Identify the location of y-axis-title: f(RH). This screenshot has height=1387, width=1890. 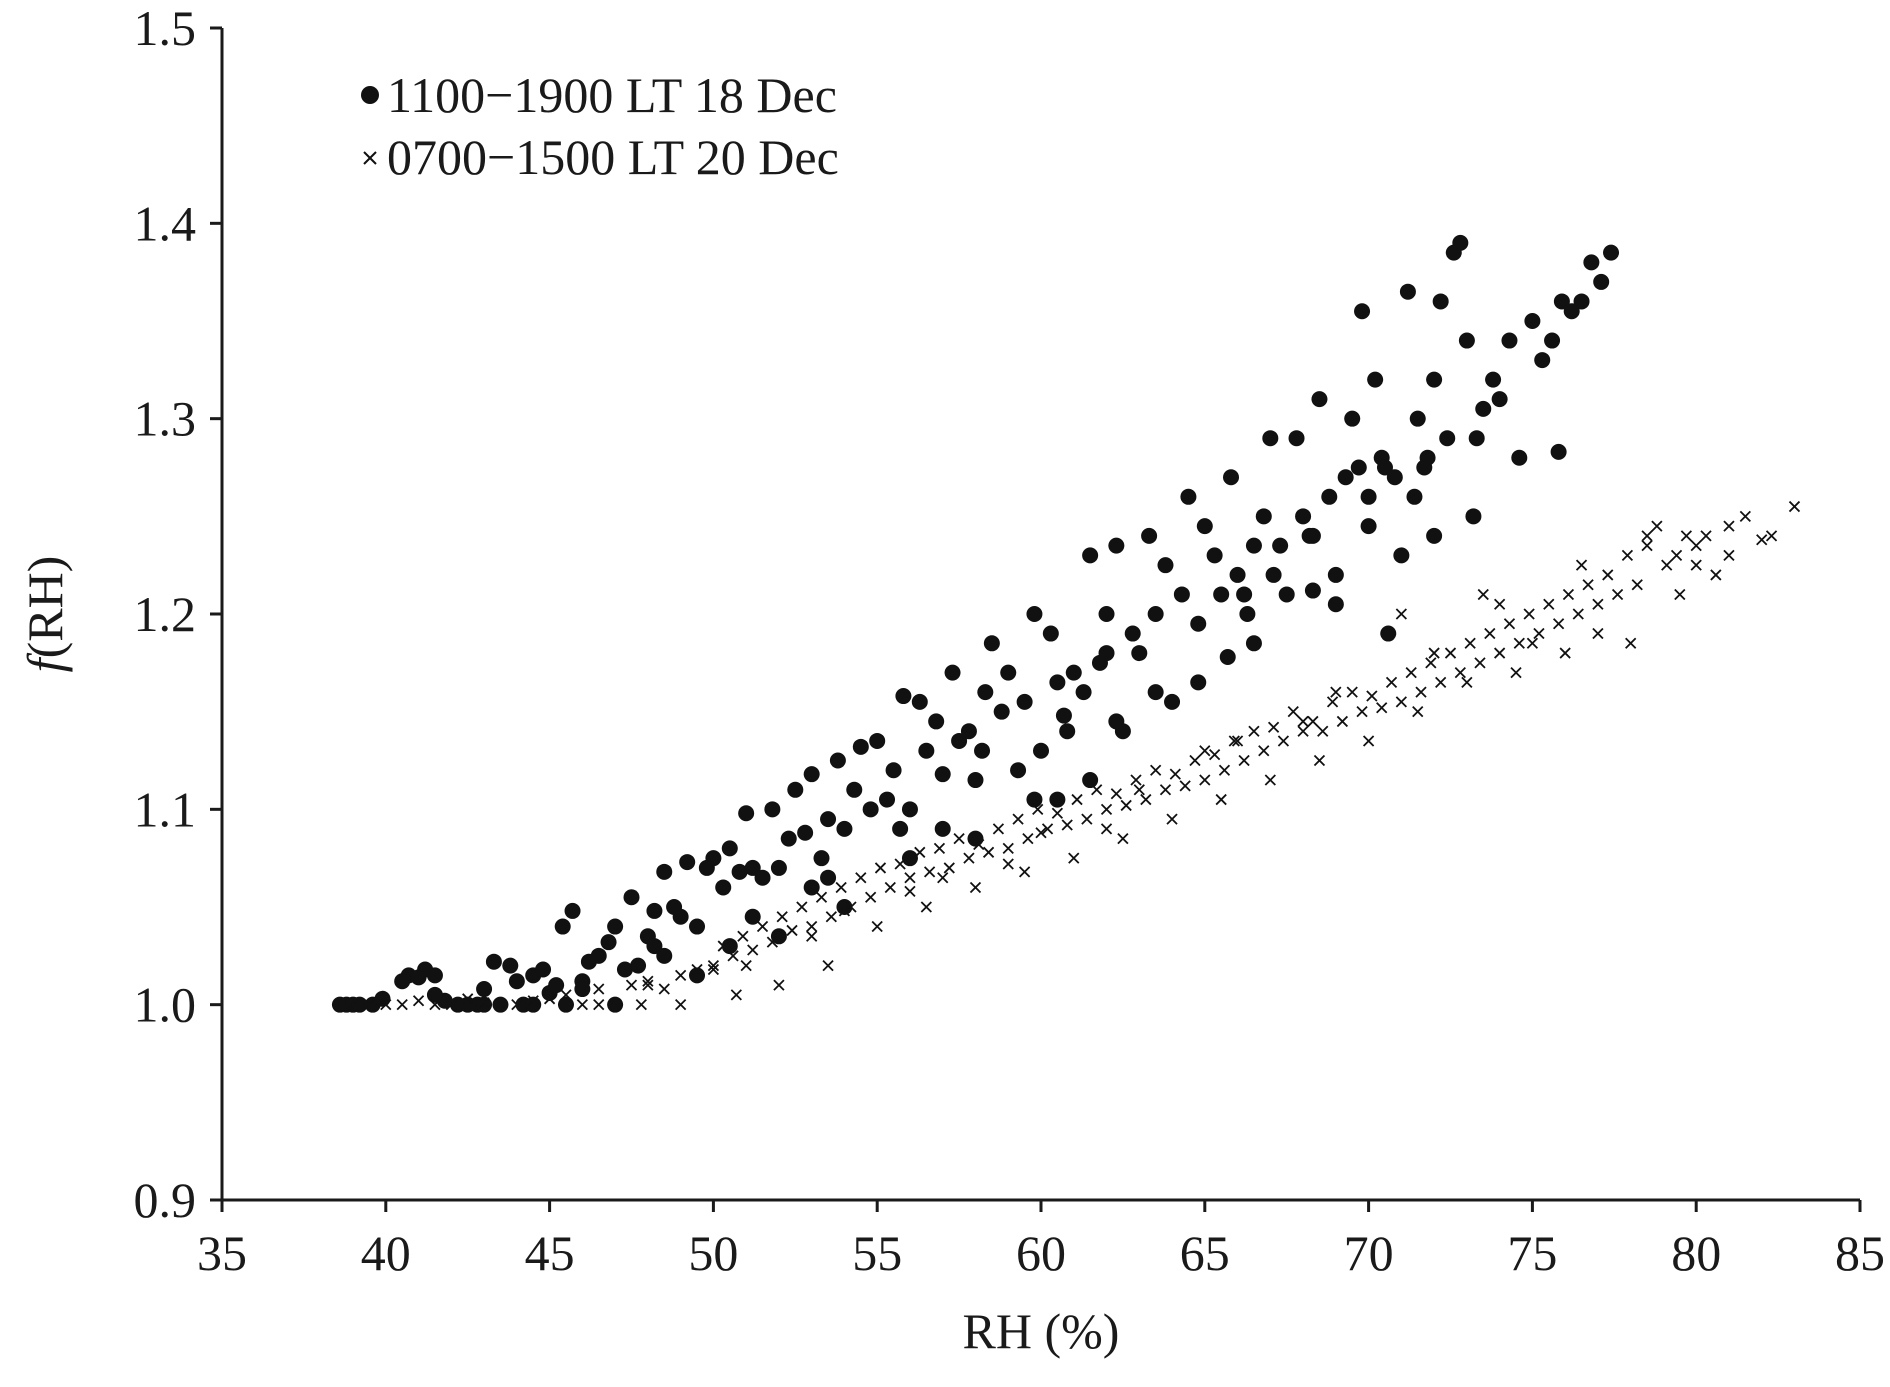
(45, 614).